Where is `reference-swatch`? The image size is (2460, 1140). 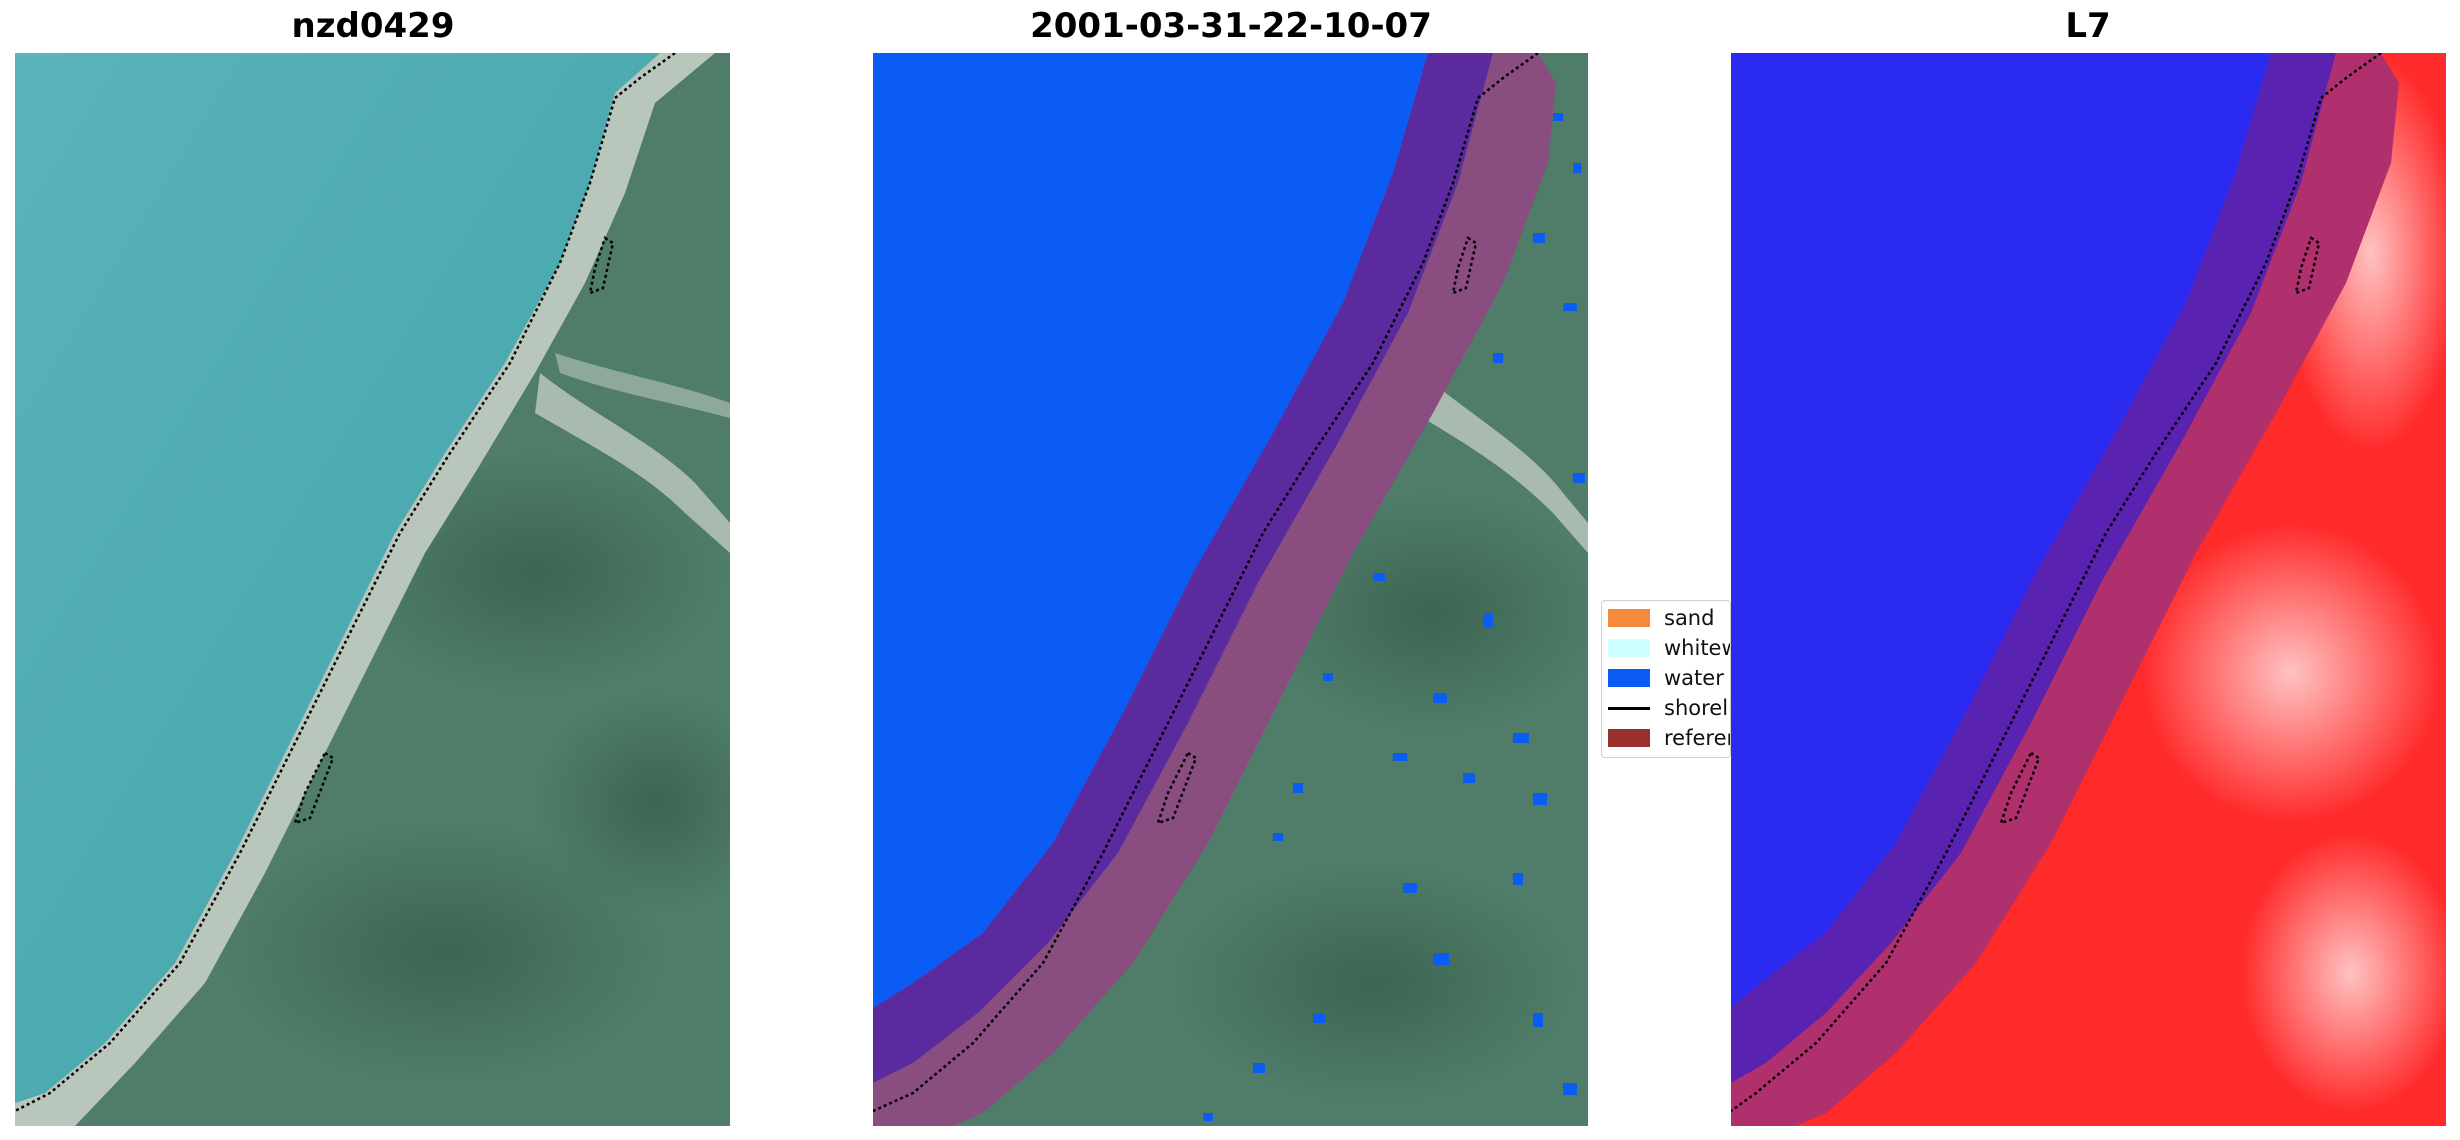 reference-swatch is located at coordinates (1629, 738).